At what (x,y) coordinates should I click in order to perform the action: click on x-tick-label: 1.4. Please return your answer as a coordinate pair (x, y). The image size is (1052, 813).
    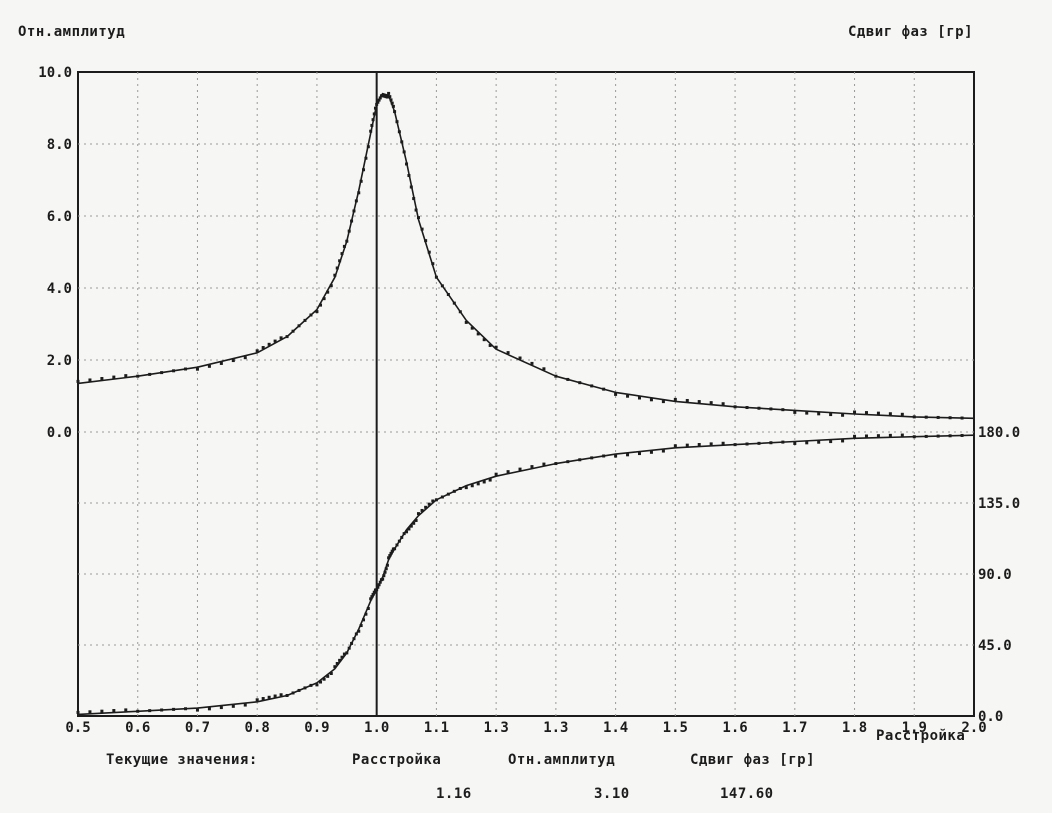
    Looking at the image, I should click on (615, 728).